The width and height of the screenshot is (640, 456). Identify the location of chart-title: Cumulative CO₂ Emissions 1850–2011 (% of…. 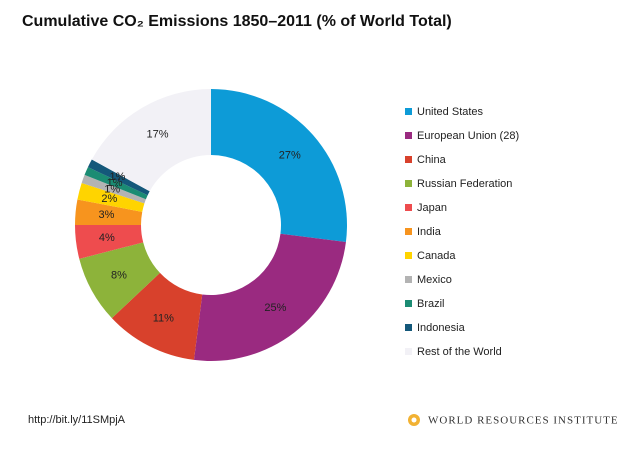
(237, 21).